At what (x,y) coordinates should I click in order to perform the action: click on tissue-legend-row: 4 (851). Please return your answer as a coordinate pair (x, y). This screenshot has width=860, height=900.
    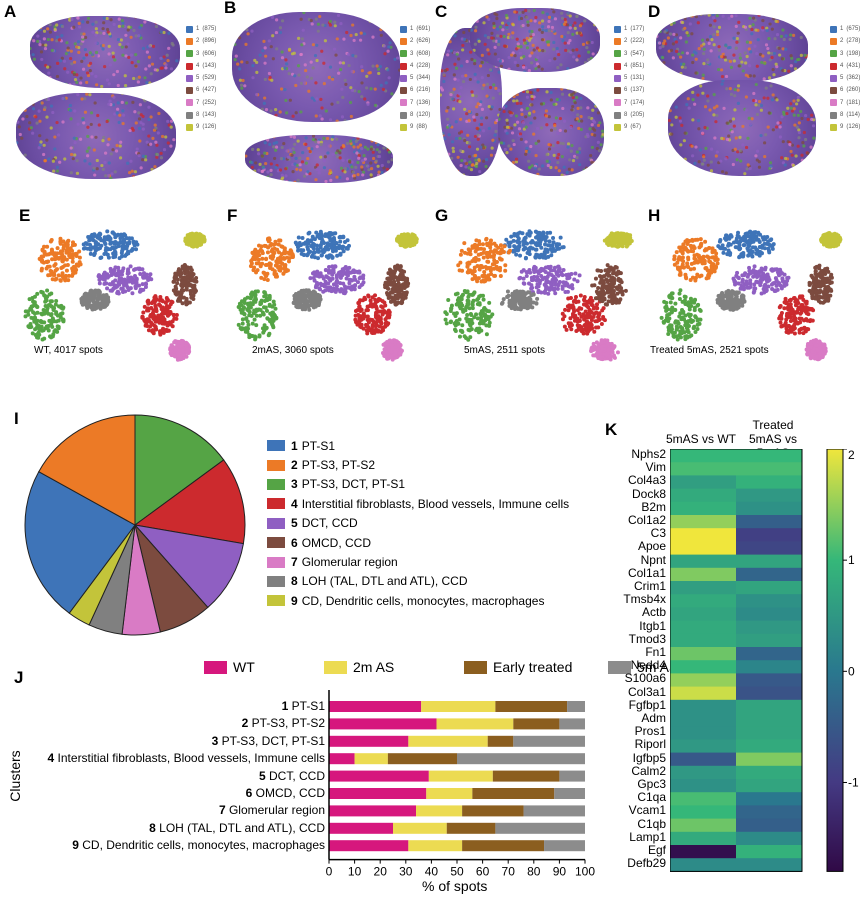
    Looking at the image, I should click on (629, 66).